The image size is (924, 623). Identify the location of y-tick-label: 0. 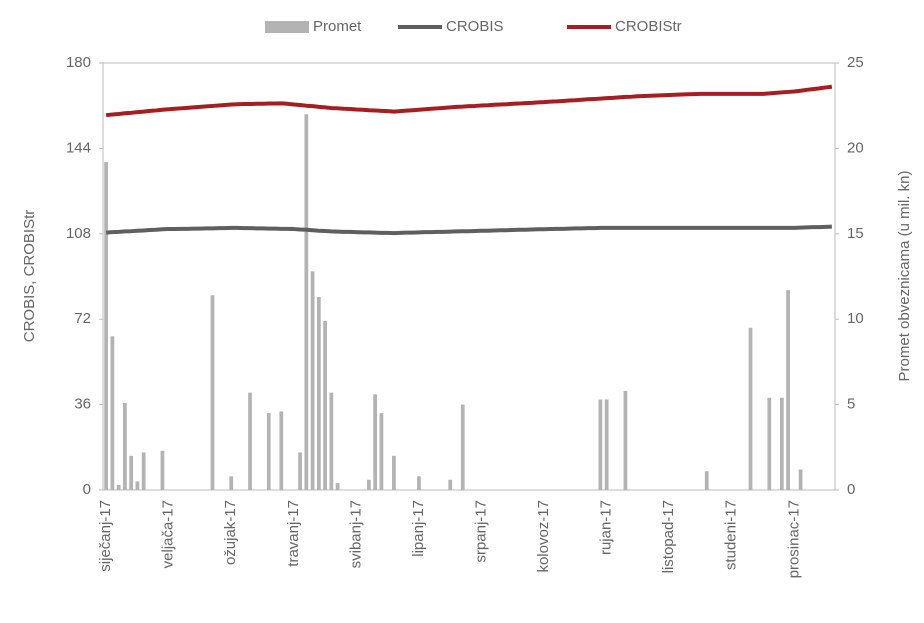
(87, 489).